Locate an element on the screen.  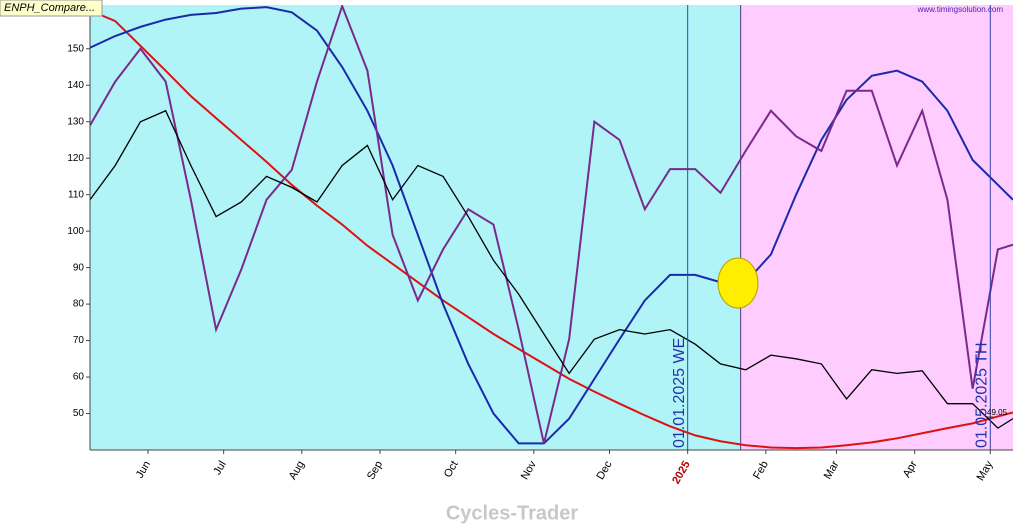
watermark: www.timingsolution.com is located at coordinates (960, 9).